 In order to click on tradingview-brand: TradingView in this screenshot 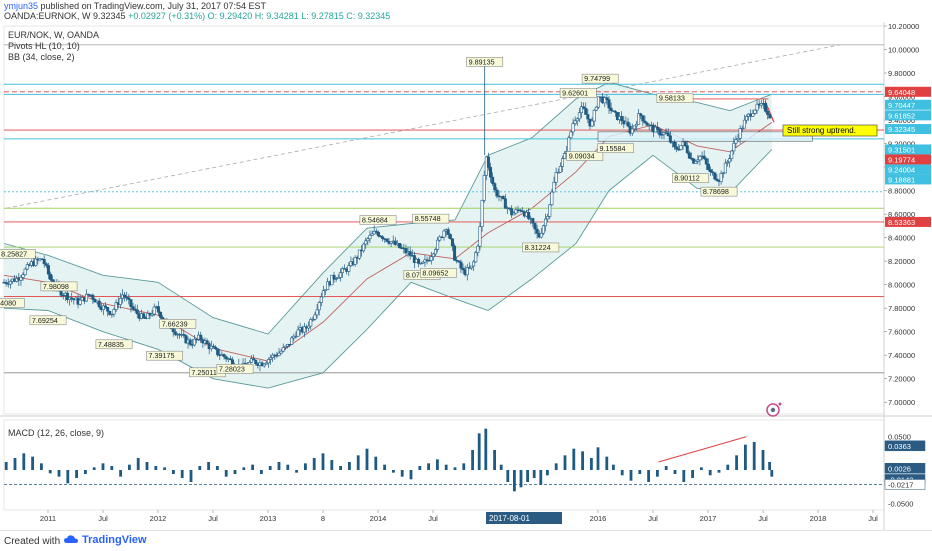, I will do `click(114, 540)`.